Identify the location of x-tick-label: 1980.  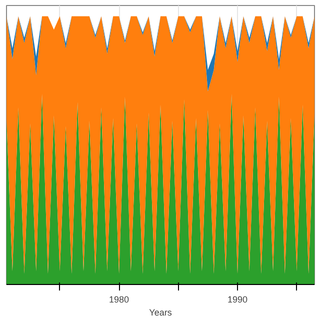
(119, 299).